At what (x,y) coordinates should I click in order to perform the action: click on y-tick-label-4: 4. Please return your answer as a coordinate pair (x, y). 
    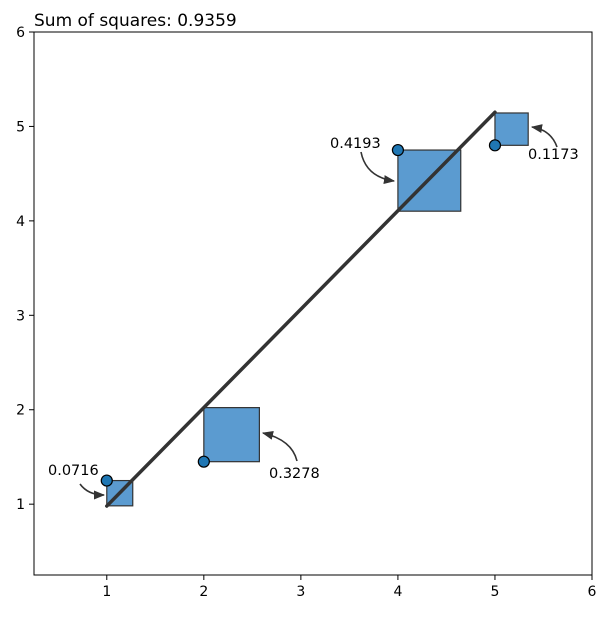
    Looking at the image, I should click on (20, 222).